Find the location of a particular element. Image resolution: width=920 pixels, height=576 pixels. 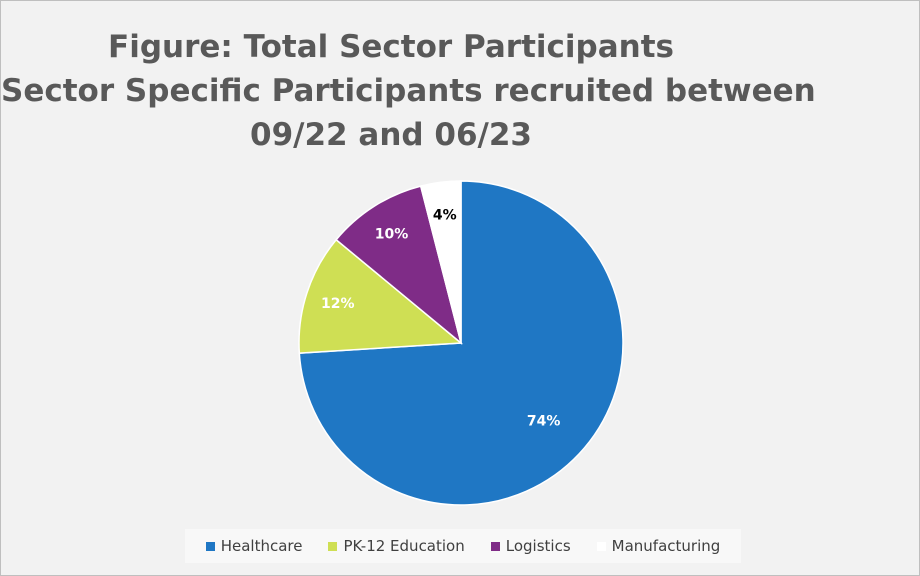

pie-slice-logistics is located at coordinates (399, 265).